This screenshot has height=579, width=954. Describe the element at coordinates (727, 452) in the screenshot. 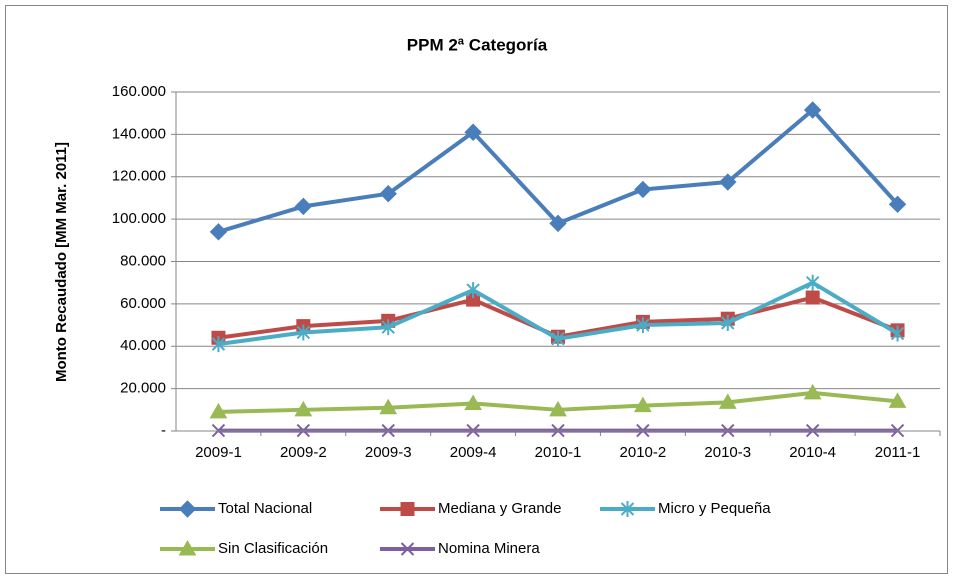

I see `x-tick-label: 2010-3` at that location.